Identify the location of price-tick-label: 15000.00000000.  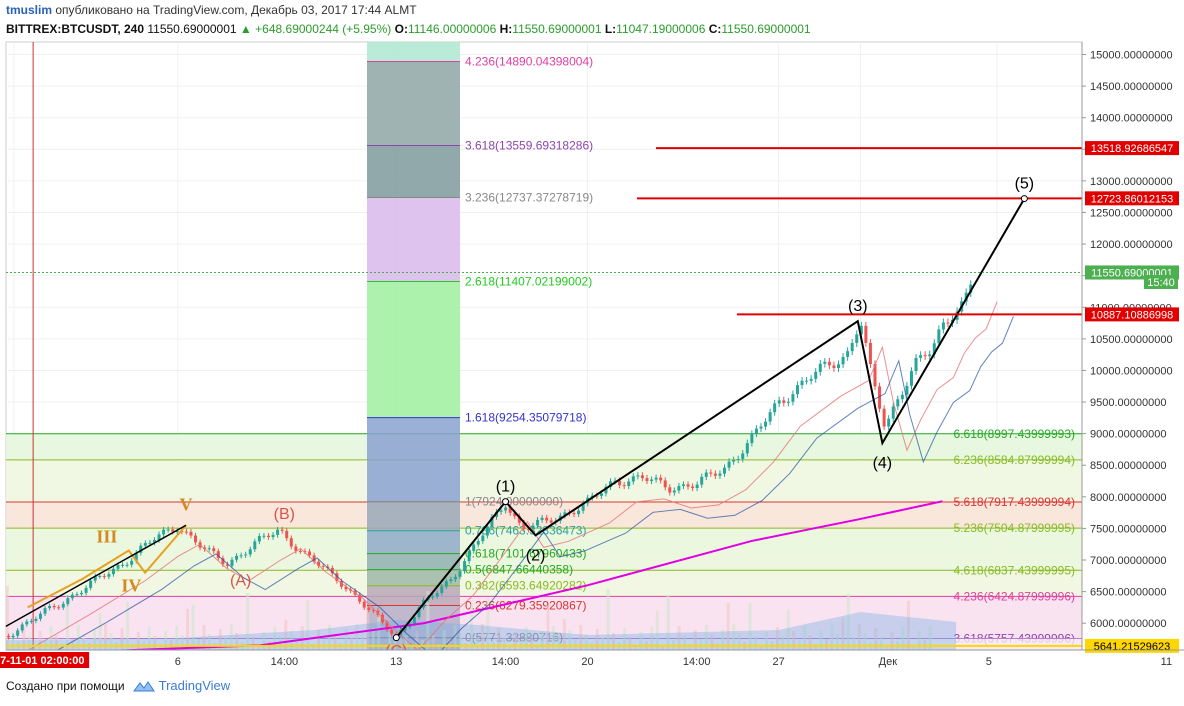
(1131, 56).